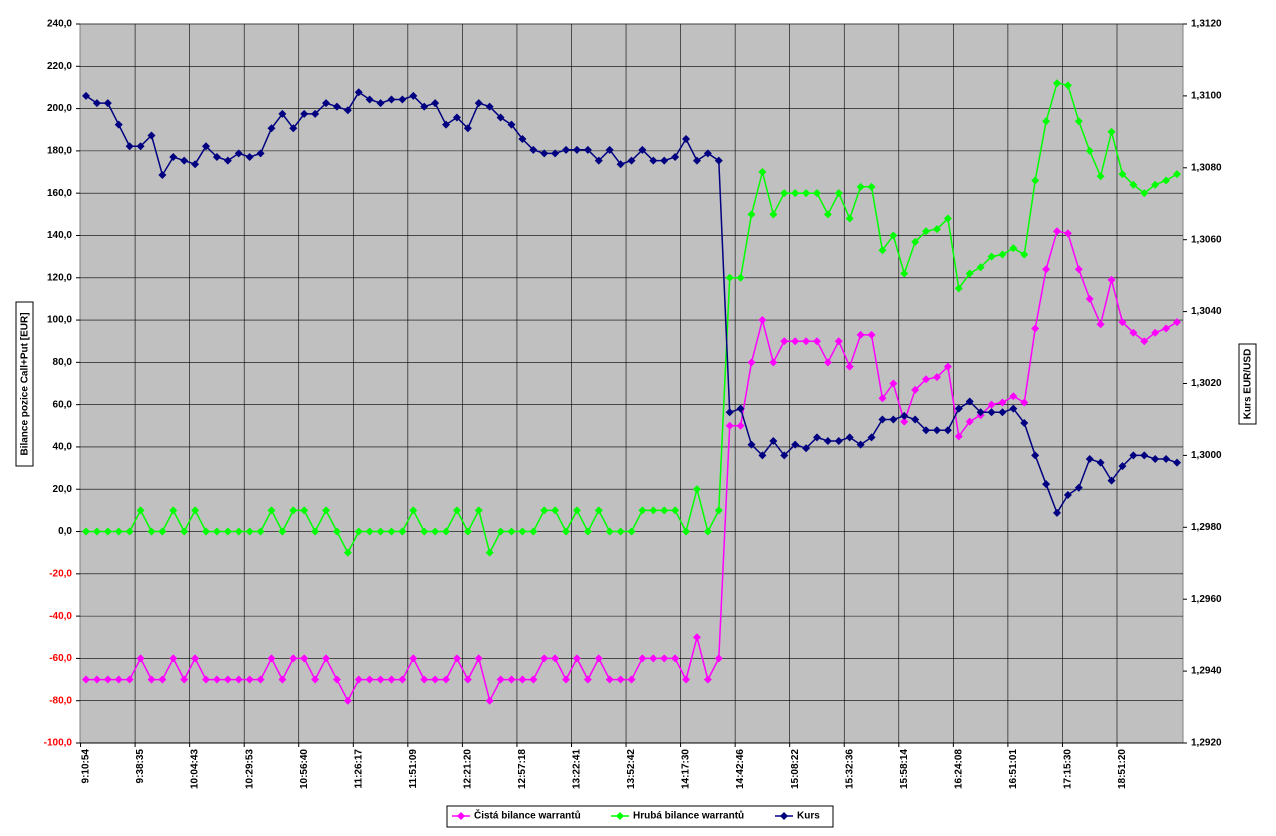 This screenshot has width=1276, height=836. Describe the element at coordinates (58, 743) in the screenshot. I see `y-tick-label: -100,0` at that location.